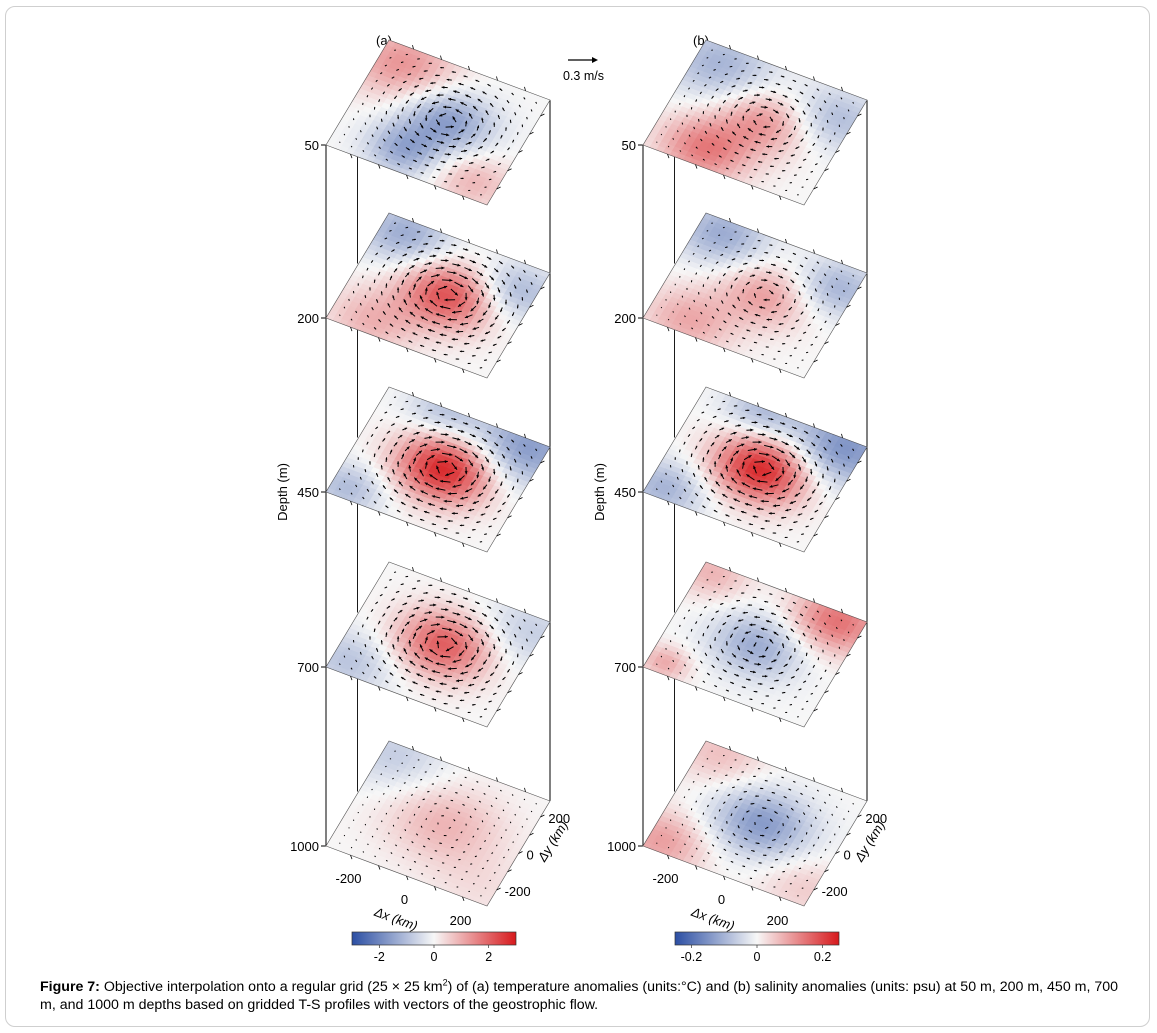 The width and height of the screenshot is (1157, 1033). What do you see at coordinates (822, 957) in the screenshot?
I see `colorbar-tick-label: 0.2` at bounding box center [822, 957].